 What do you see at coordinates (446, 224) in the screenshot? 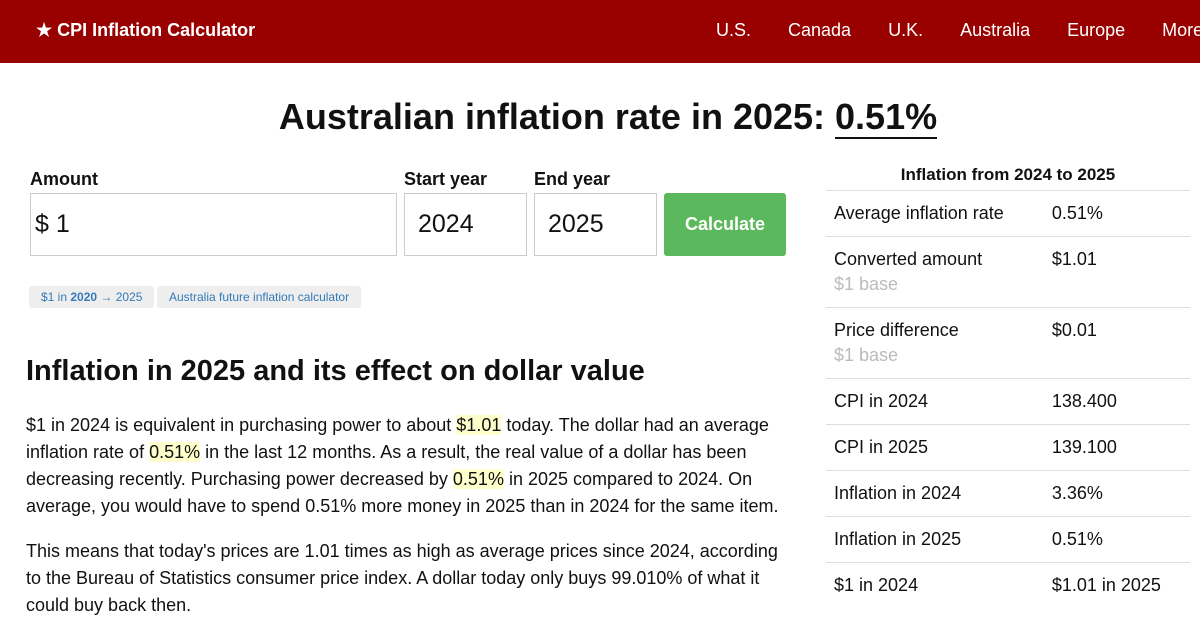
I see `start-year: 2024` at bounding box center [446, 224].